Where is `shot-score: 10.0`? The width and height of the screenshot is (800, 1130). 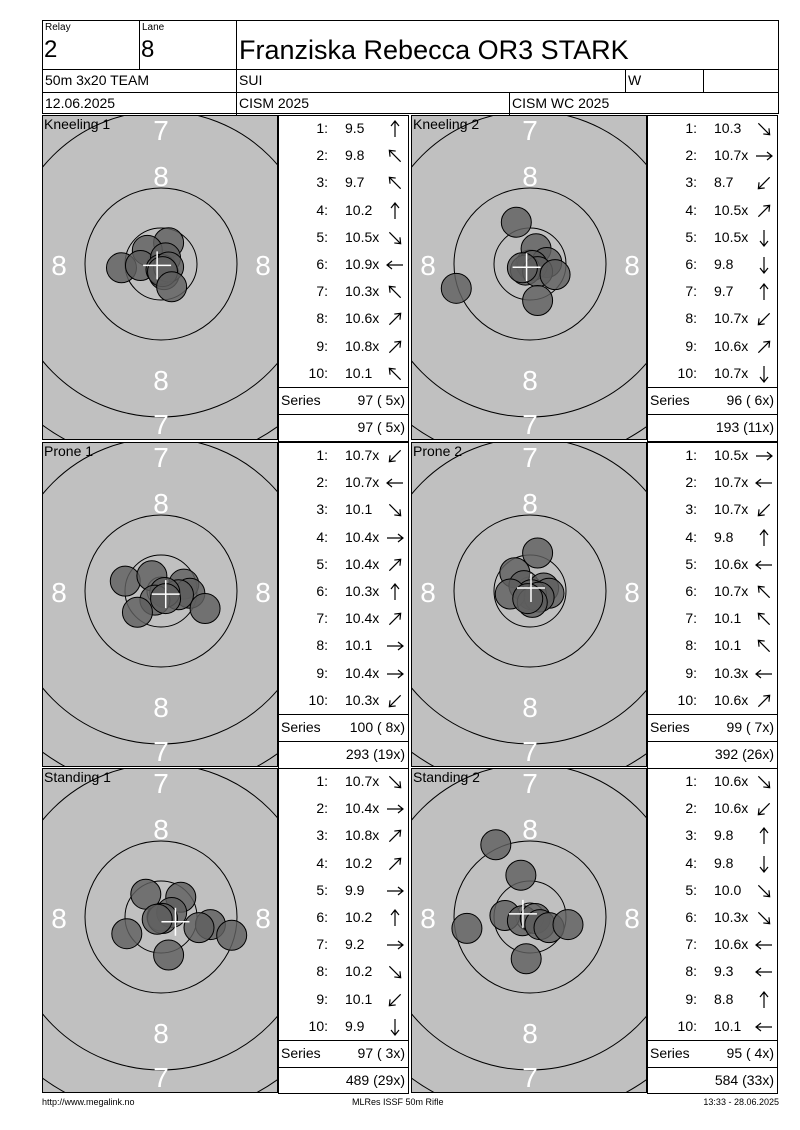
shot-score: 10.0 is located at coordinates (728, 889).